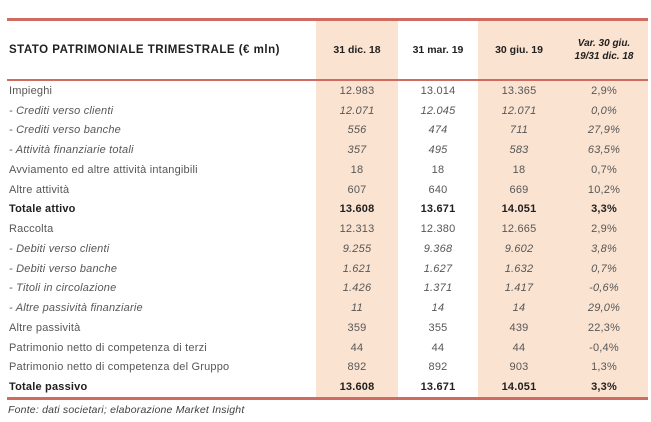 The height and width of the screenshot is (422, 651). What do you see at coordinates (357, 91) in the screenshot?
I see `cell-value: 12.983` at bounding box center [357, 91].